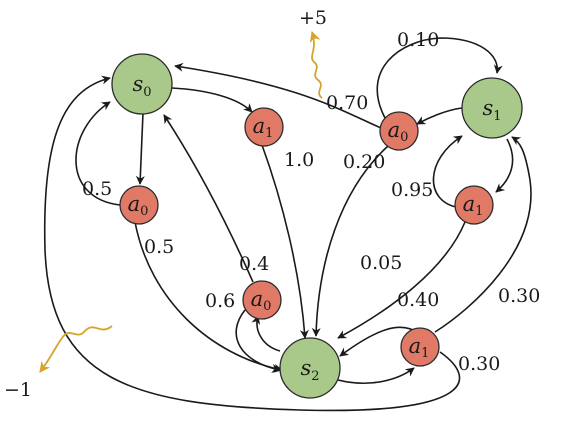  Describe the element at coordinates (220, 301) in the screenshot. I see `label-s2a0-to-s2: 0.6` at that location.